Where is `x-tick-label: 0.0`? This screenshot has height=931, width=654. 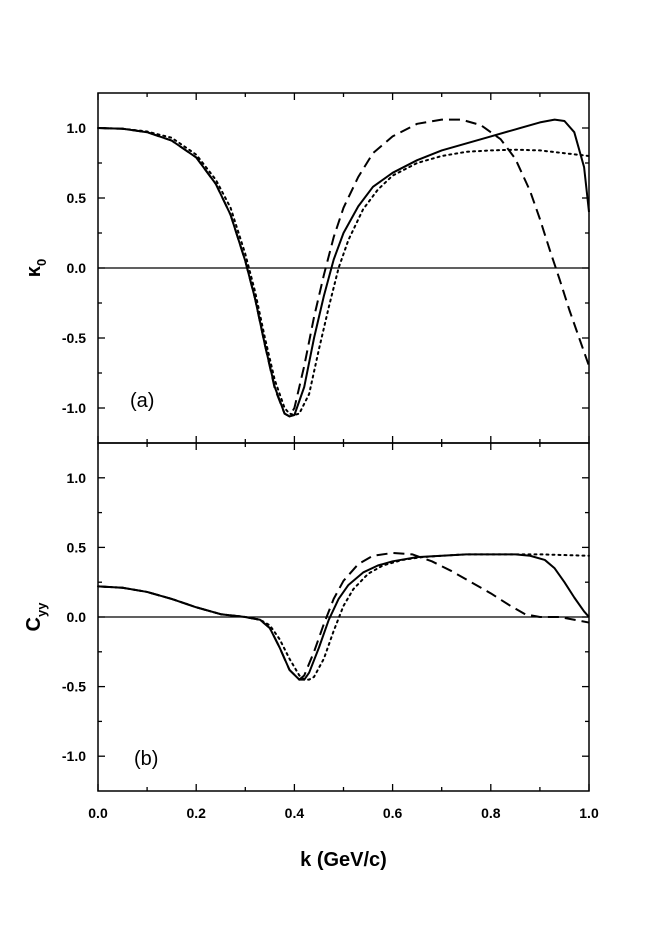
x-tick-label: 0.0 is located at coordinates (98, 813).